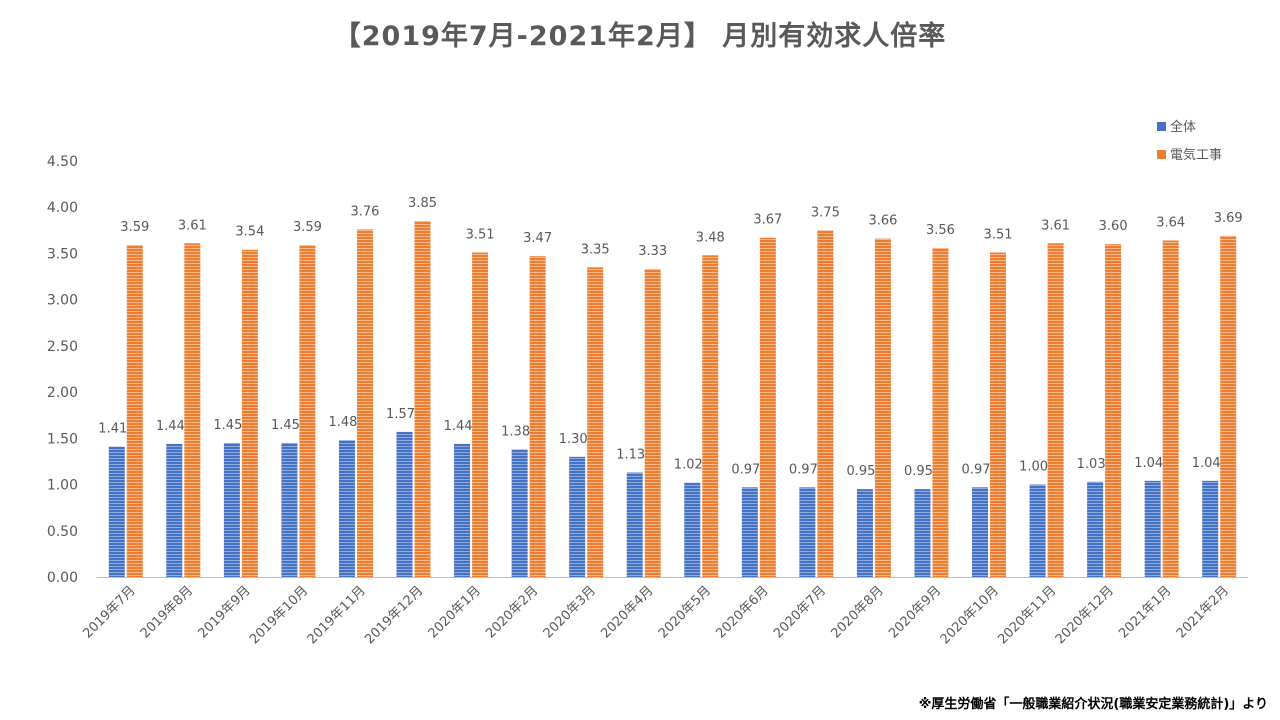 The width and height of the screenshot is (1280, 720). Describe the element at coordinates (570, 612) in the screenshot. I see `x-tick-label: 2020年3月` at that location.